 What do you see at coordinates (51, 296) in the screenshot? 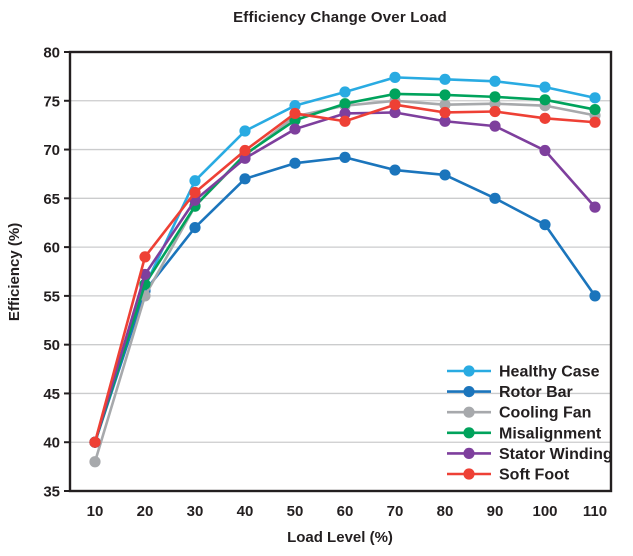
I see `y-tick-label: 55` at bounding box center [51, 296].